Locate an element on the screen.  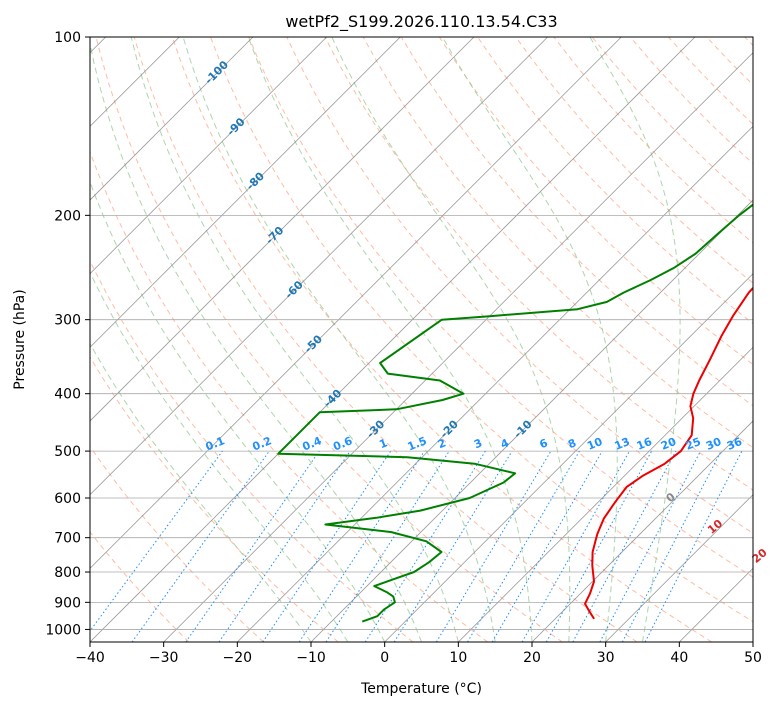
x-tick-label: 0 is located at coordinates (384, 658).